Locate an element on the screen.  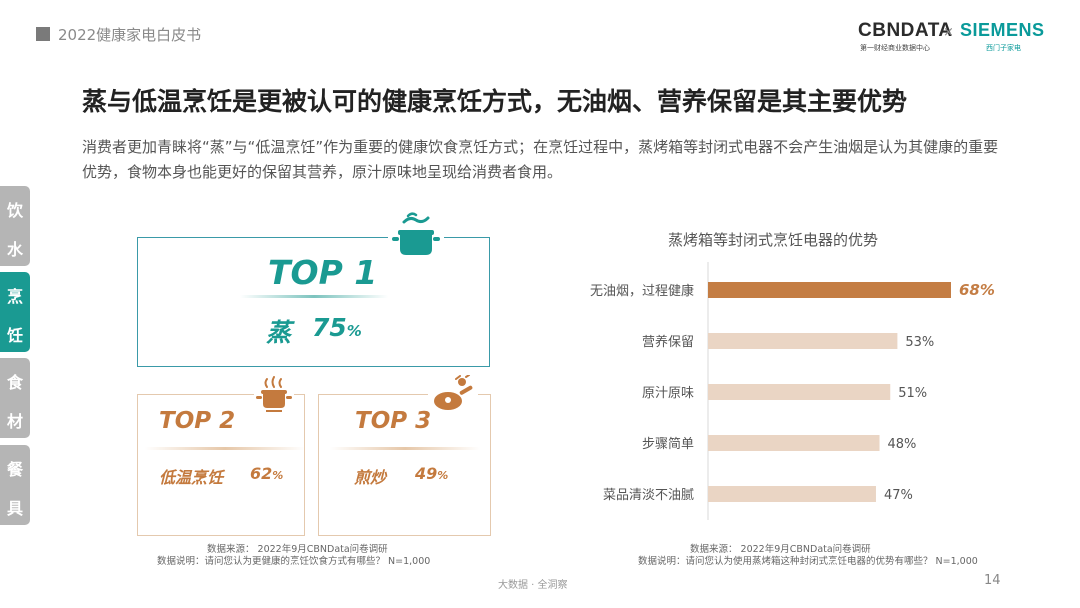
footer-slogan: 大数据 · 全洞察 is located at coordinates (533, 585).